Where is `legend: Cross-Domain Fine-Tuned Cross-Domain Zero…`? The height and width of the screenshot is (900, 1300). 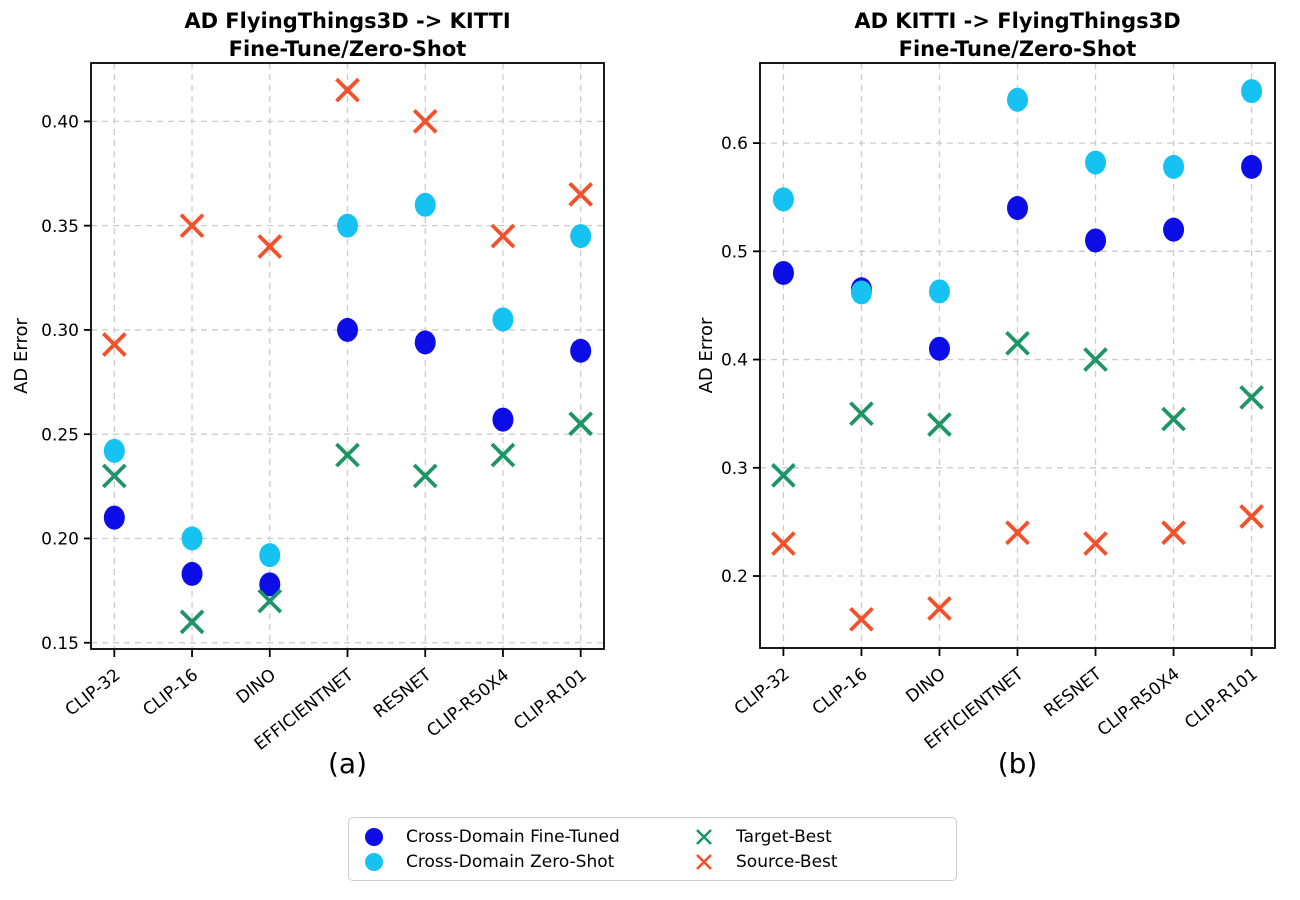 legend: Cross-Domain Fine-Tuned Cross-Domain Zero… is located at coordinates (652, 849).